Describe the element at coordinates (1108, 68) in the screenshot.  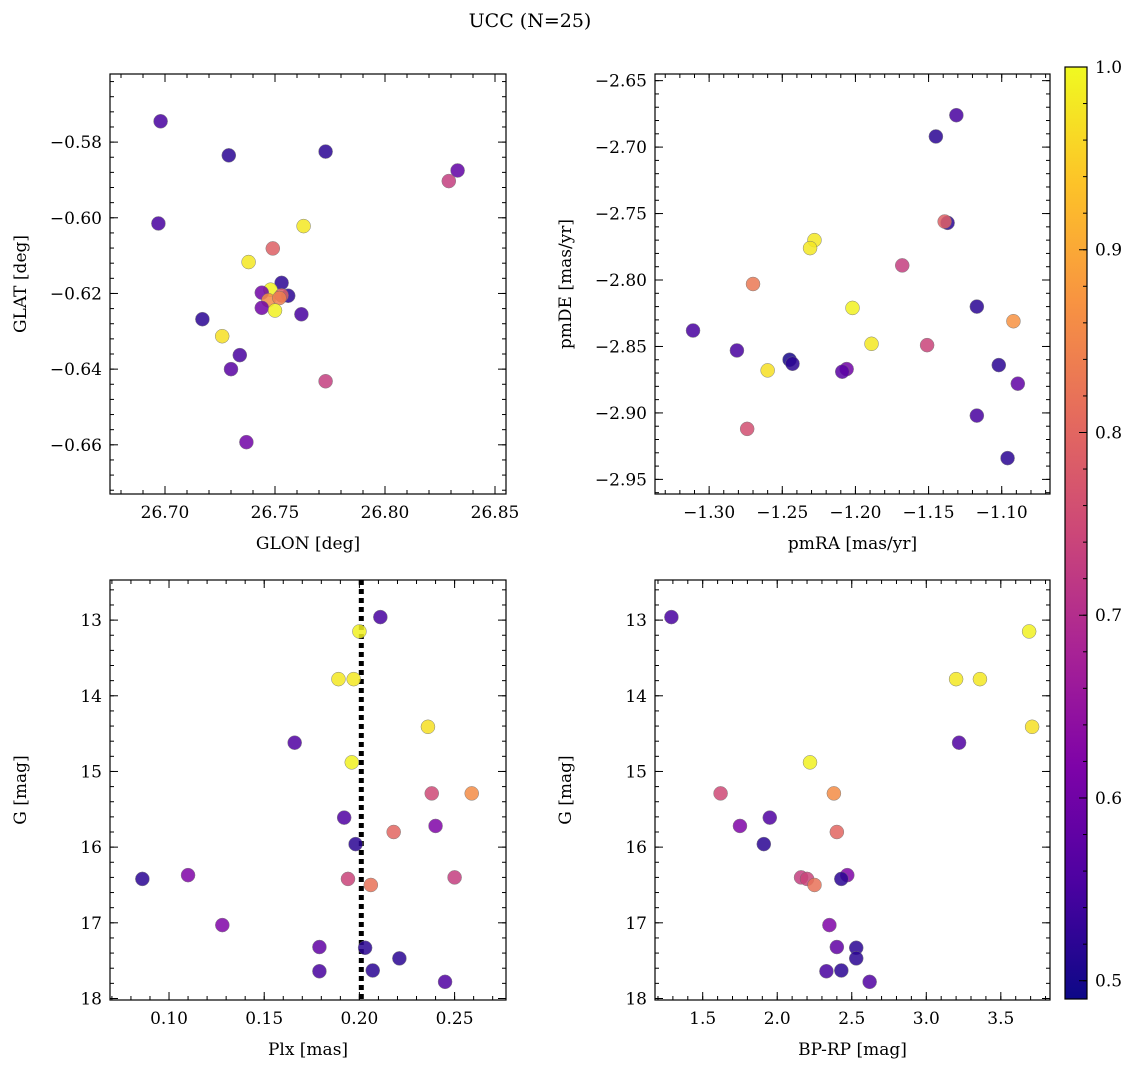
I see `colorbar-tick-label: 1.0` at that location.